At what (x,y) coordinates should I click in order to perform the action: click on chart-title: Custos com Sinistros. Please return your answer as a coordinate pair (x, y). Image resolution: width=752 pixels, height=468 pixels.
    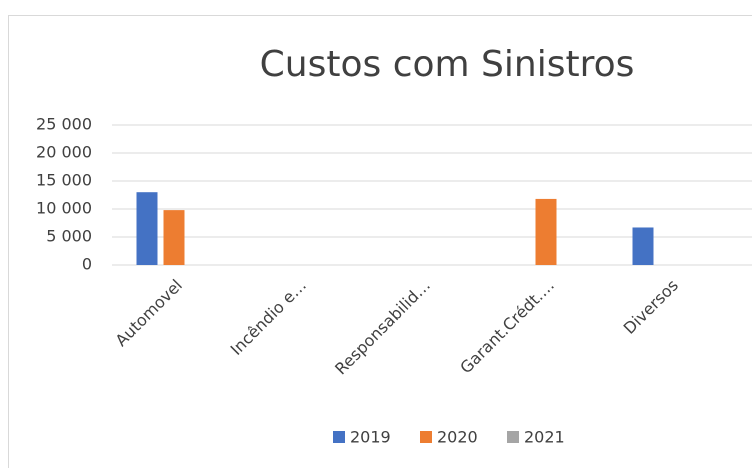
    Looking at the image, I should click on (447, 64).